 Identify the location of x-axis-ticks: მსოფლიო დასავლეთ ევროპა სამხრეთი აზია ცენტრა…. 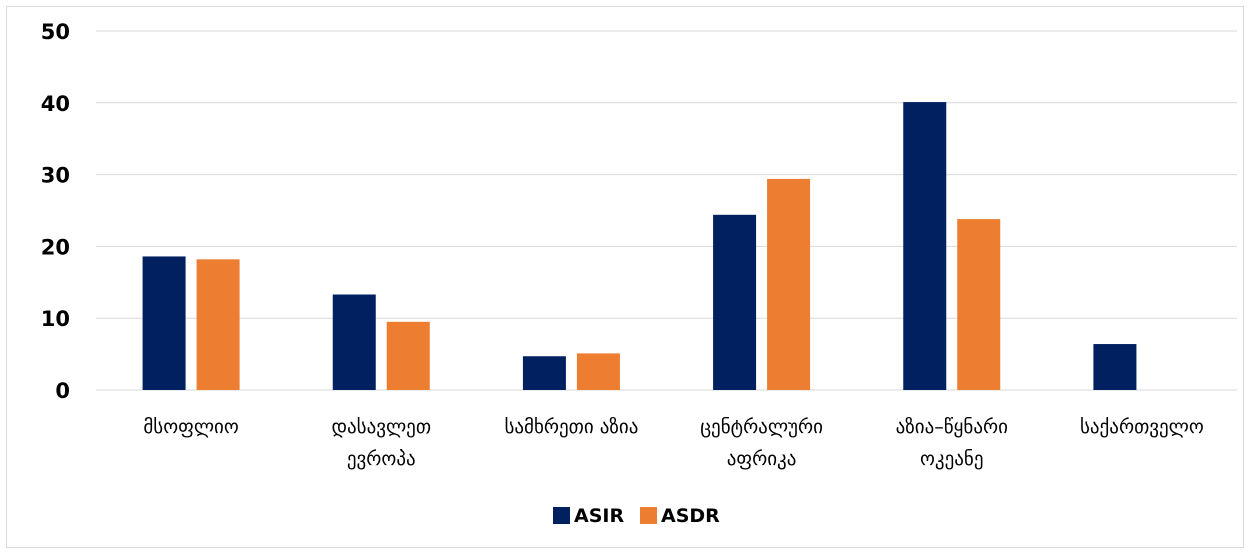
(673, 443).